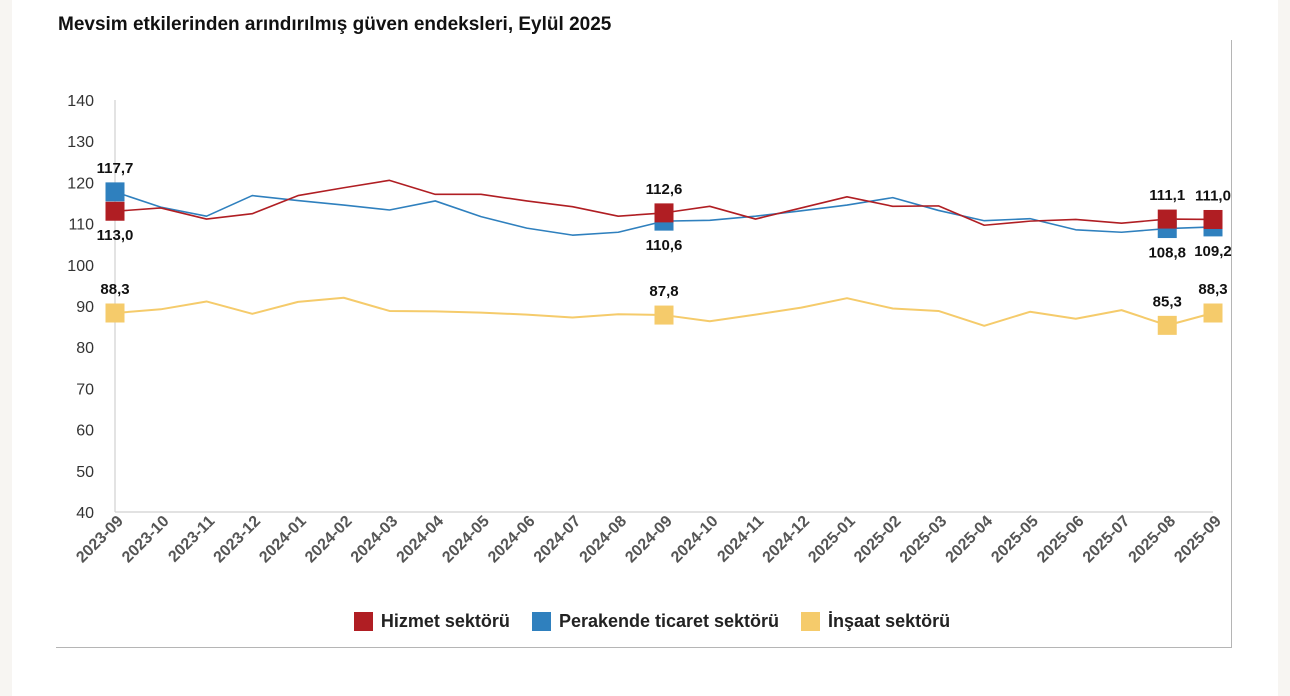  What do you see at coordinates (663, 291) in the screenshot?
I see `data-label-insaat-2024-09: 87,8` at bounding box center [663, 291].